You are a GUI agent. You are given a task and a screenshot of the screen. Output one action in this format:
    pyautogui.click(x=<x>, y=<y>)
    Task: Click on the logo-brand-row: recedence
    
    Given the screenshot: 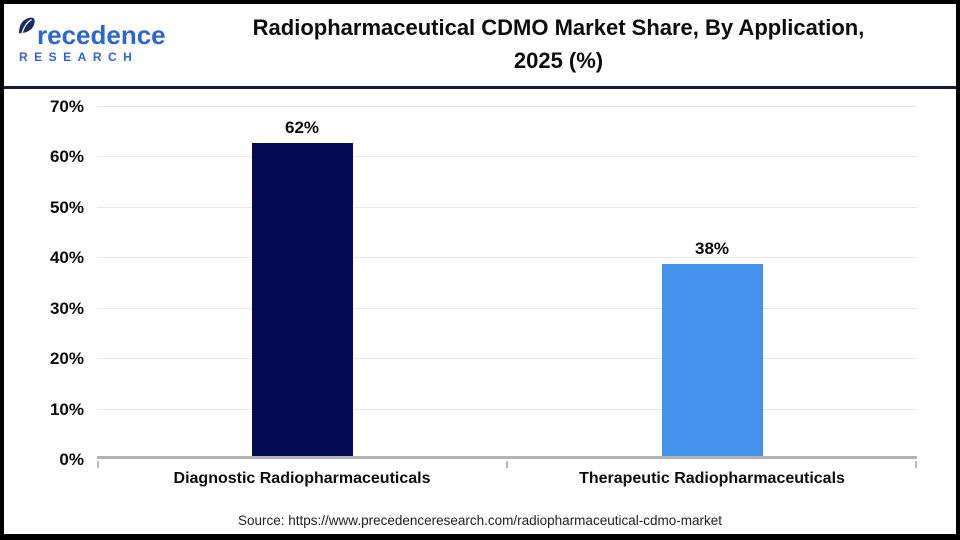 What is the action you would take?
    pyautogui.click(x=97, y=32)
    